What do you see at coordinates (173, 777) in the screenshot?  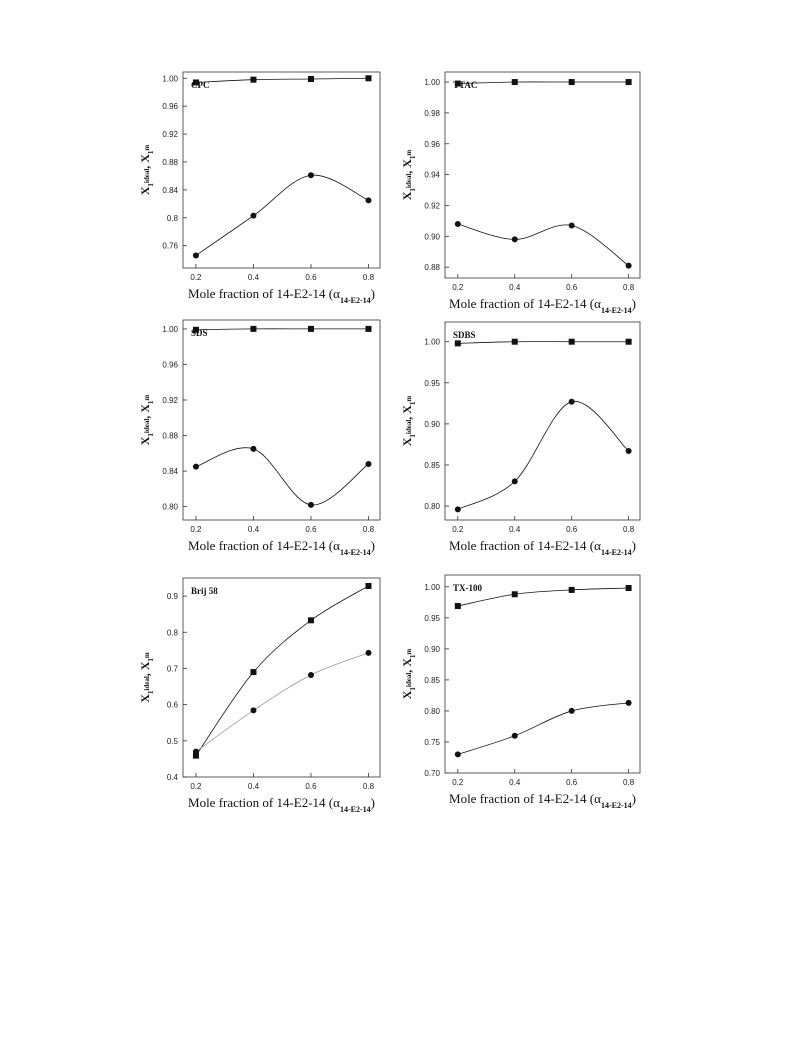 I see `y-tick-label: 0.4` at bounding box center [173, 777].